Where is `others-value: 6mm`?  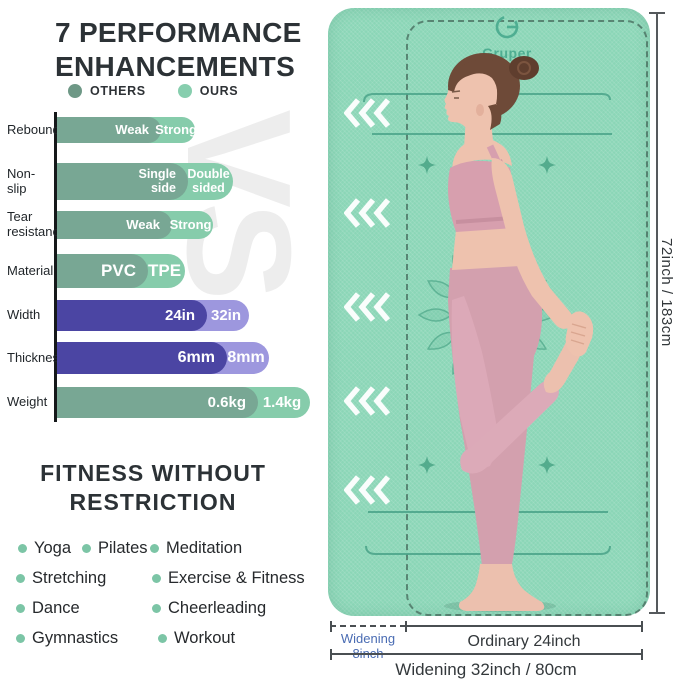 others-value: 6mm is located at coordinates (196, 357).